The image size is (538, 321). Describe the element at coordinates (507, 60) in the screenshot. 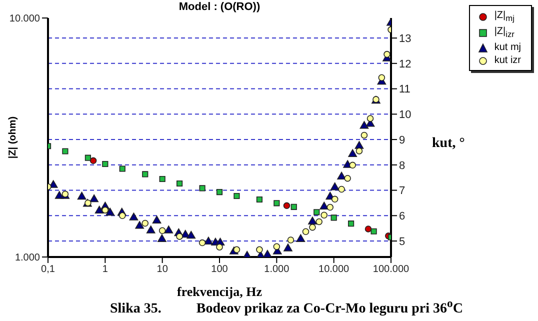

I see `legend-label: kut izr` at that location.